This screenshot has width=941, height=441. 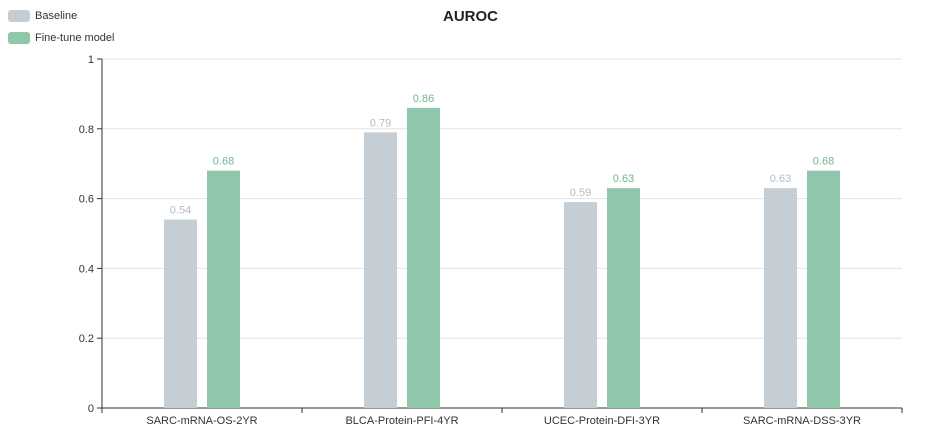 I want to click on legend-item-fine-tune: Fine-tune model, so click(x=61, y=37).